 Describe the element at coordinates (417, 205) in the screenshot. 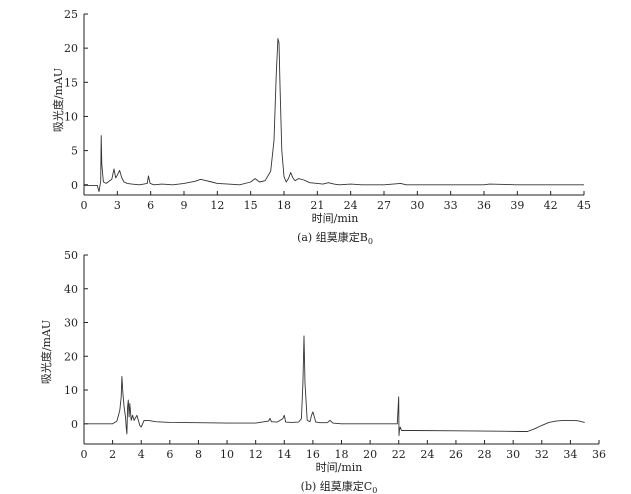

I see `chart-a-x-tick-label: 30` at that location.